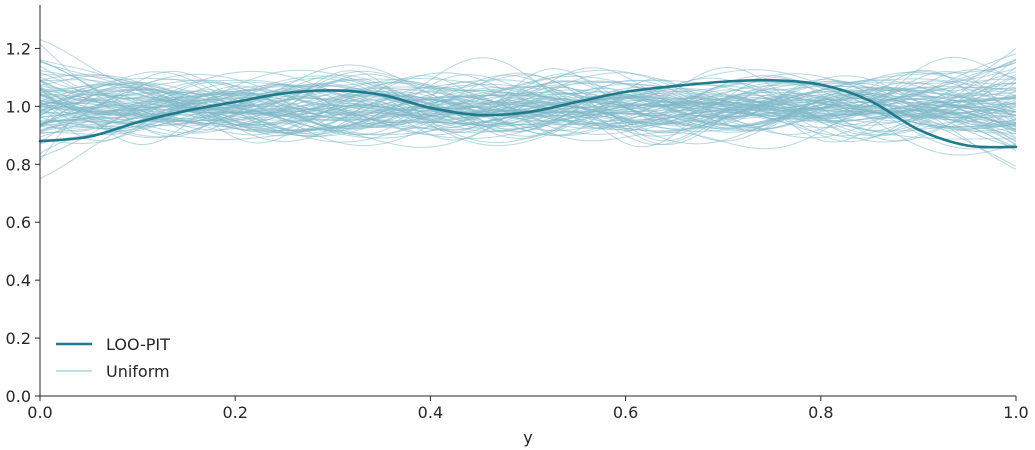 The width and height of the screenshot is (1035, 450). Describe the element at coordinates (18, 338) in the screenshot. I see `y-tick-label: 0.2` at that location.